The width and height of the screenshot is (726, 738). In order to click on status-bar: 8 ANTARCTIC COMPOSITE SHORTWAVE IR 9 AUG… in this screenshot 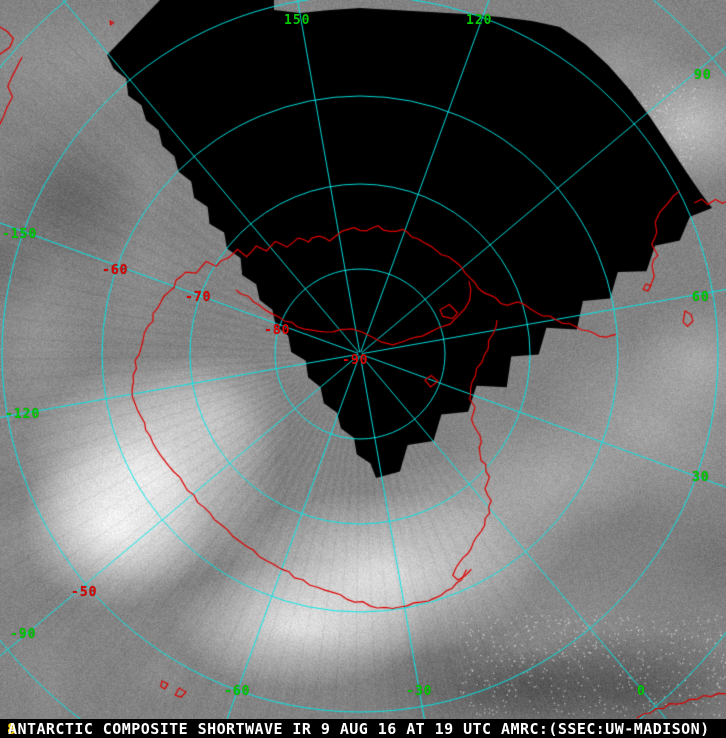, I will do `click(363, 728)`.